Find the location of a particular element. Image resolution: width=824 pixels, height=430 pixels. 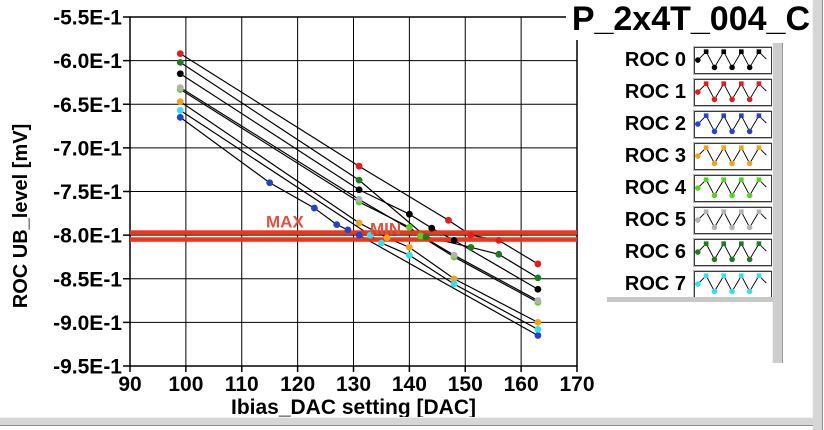

legend-item: ROC 2 is located at coordinates (685, 124).